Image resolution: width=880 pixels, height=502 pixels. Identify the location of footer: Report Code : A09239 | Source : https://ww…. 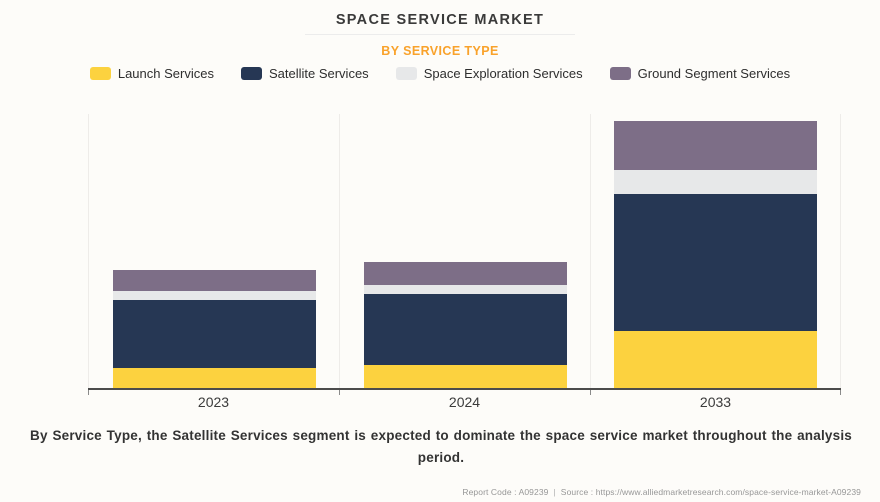
(430, 492).